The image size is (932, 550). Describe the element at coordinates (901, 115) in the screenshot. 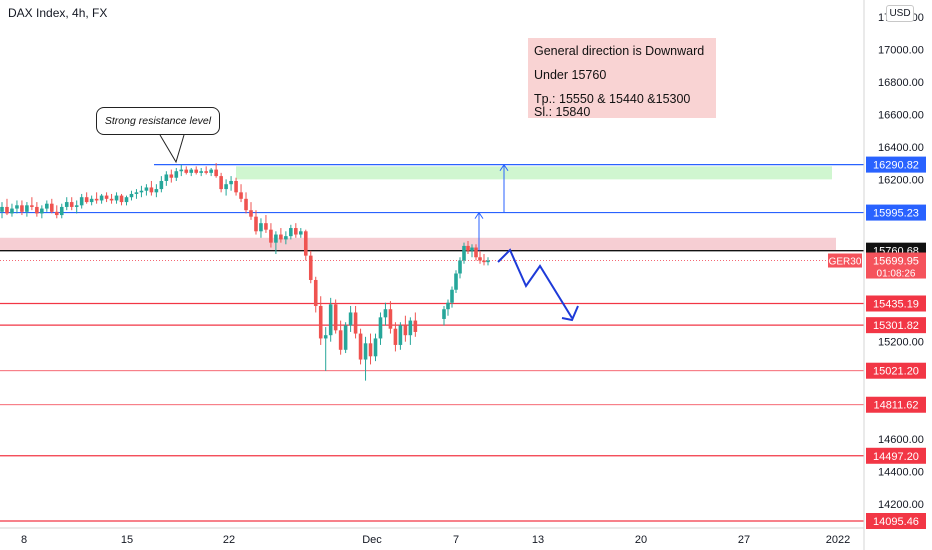

I see `y-tick-label: 16600.00` at that location.